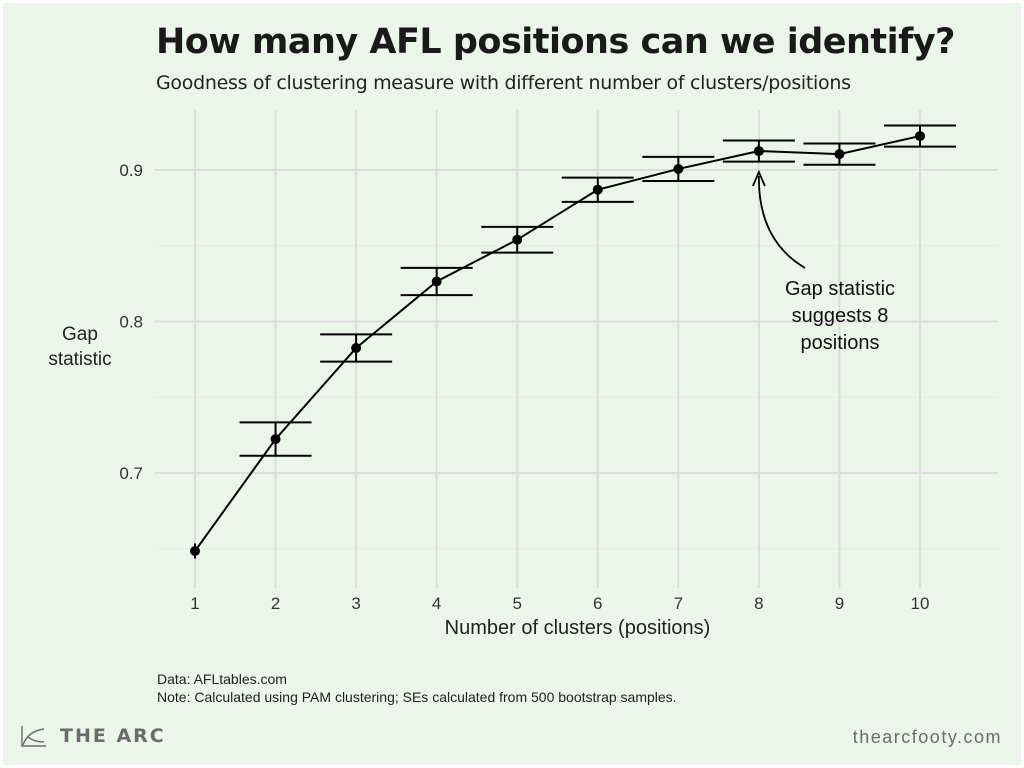 The width and height of the screenshot is (1024, 768). What do you see at coordinates (555, 42) in the screenshot?
I see `chart-title: How many AFL positions can we identify?` at bounding box center [555, 42].